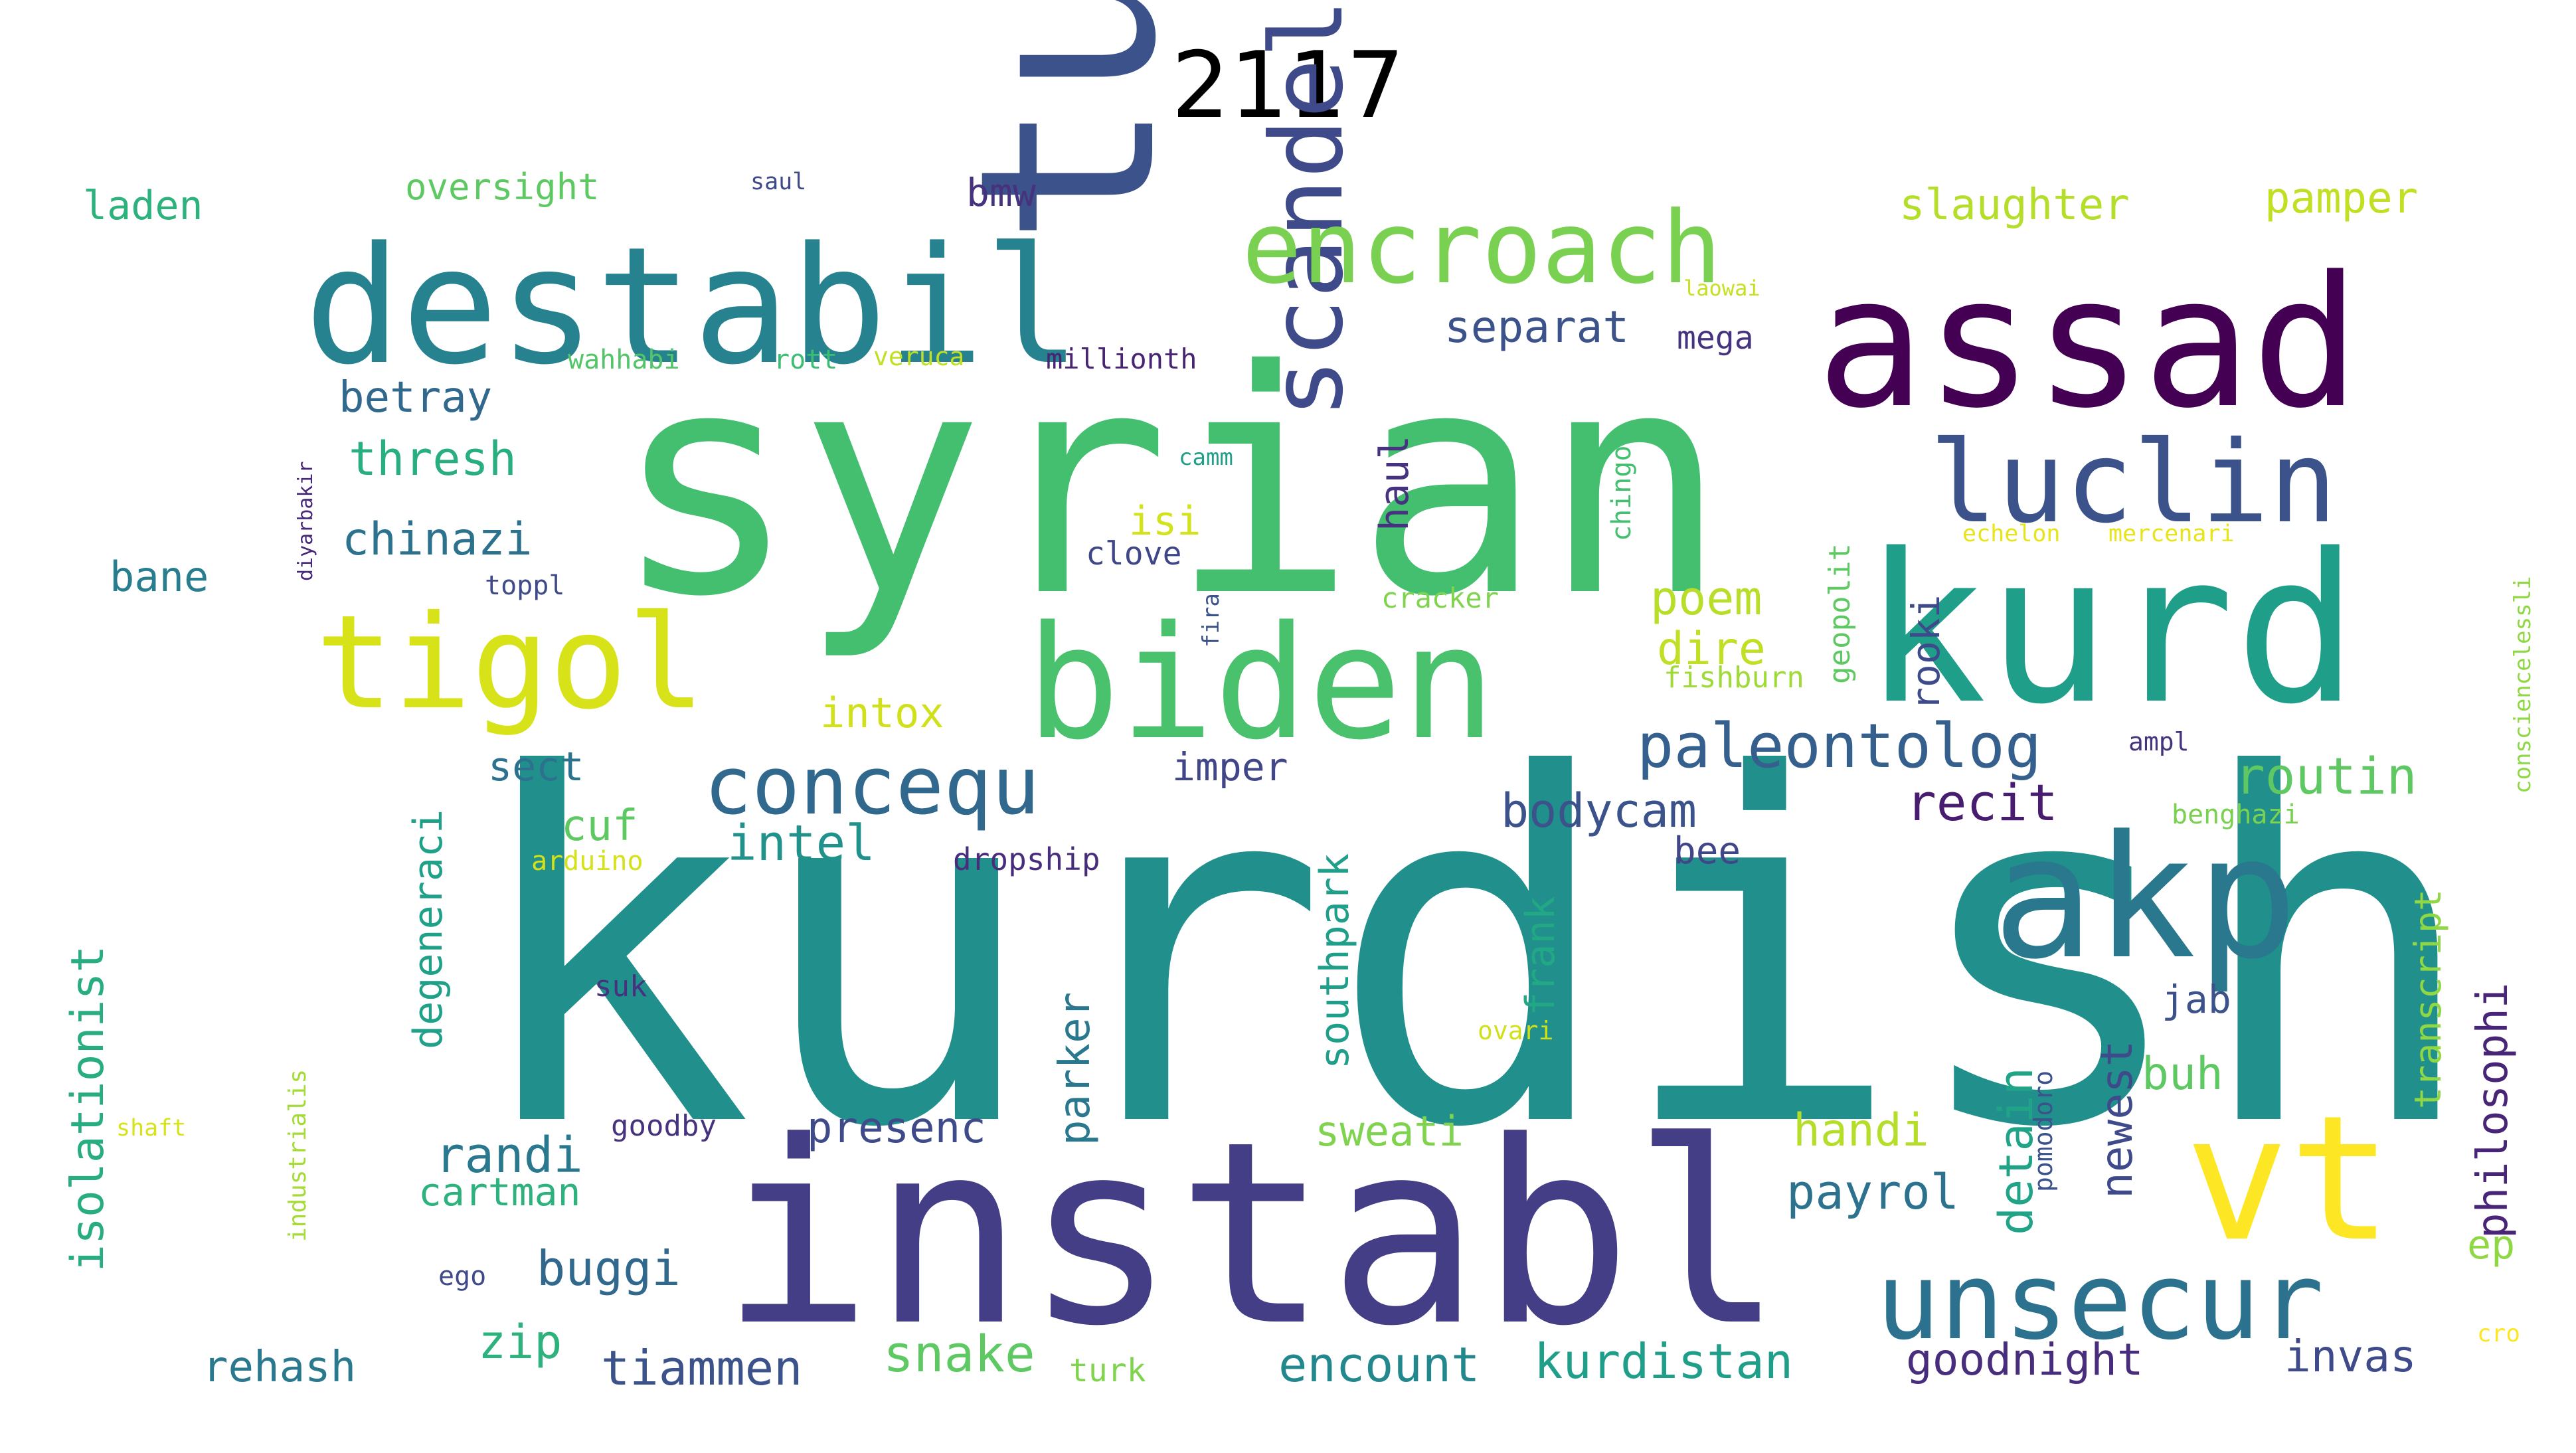 The image size is (2576, 1453). I want to click on word-rehash: rehash, so click(279, 1367).